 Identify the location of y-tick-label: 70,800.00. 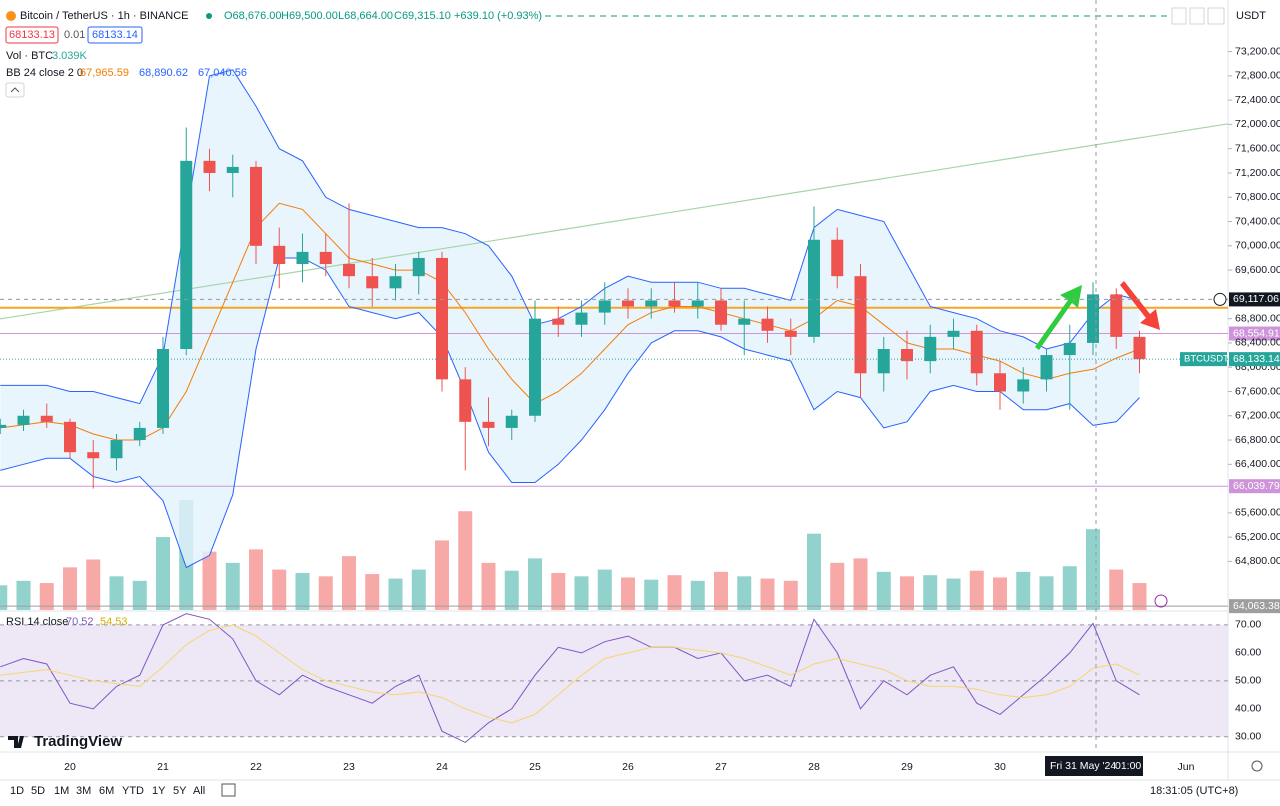
(1257, 197).